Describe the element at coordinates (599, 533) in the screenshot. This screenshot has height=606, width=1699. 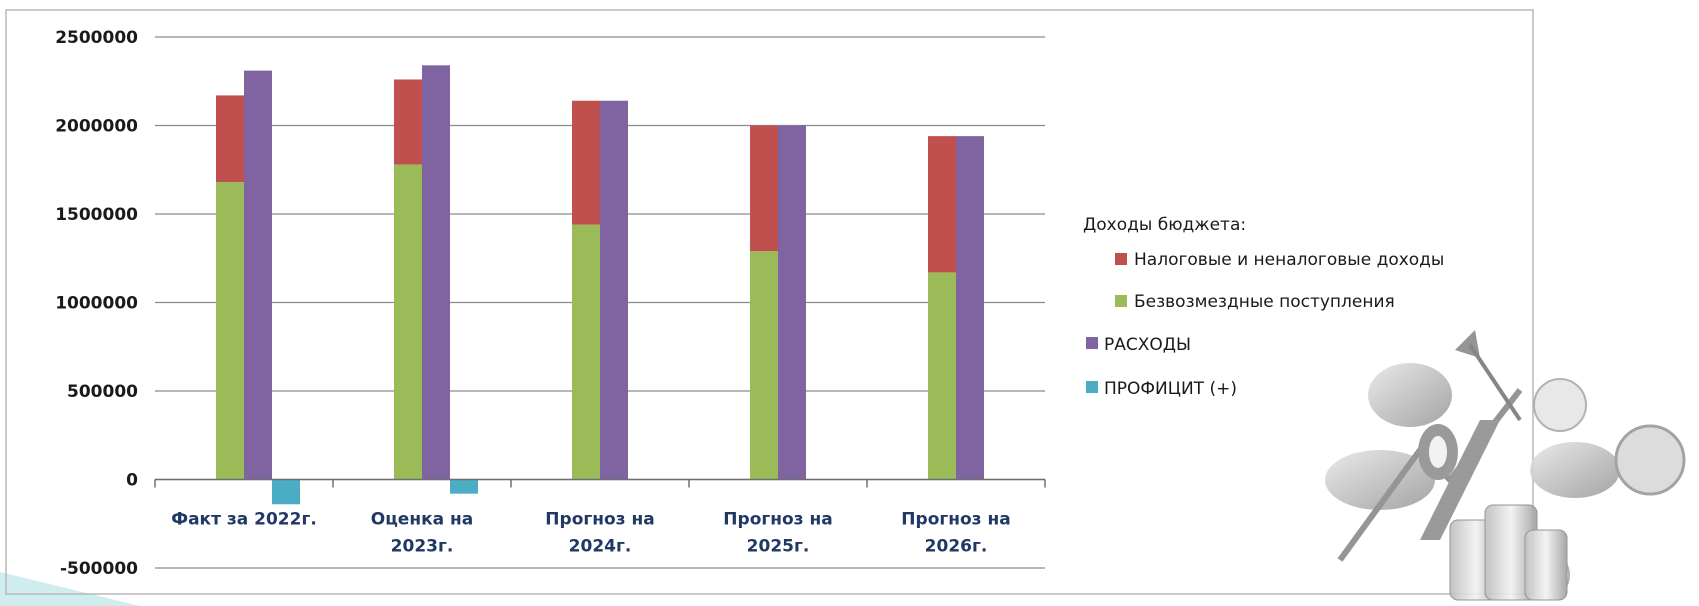
I see `x-category-label: Прогноз на 2024г.` at that location.